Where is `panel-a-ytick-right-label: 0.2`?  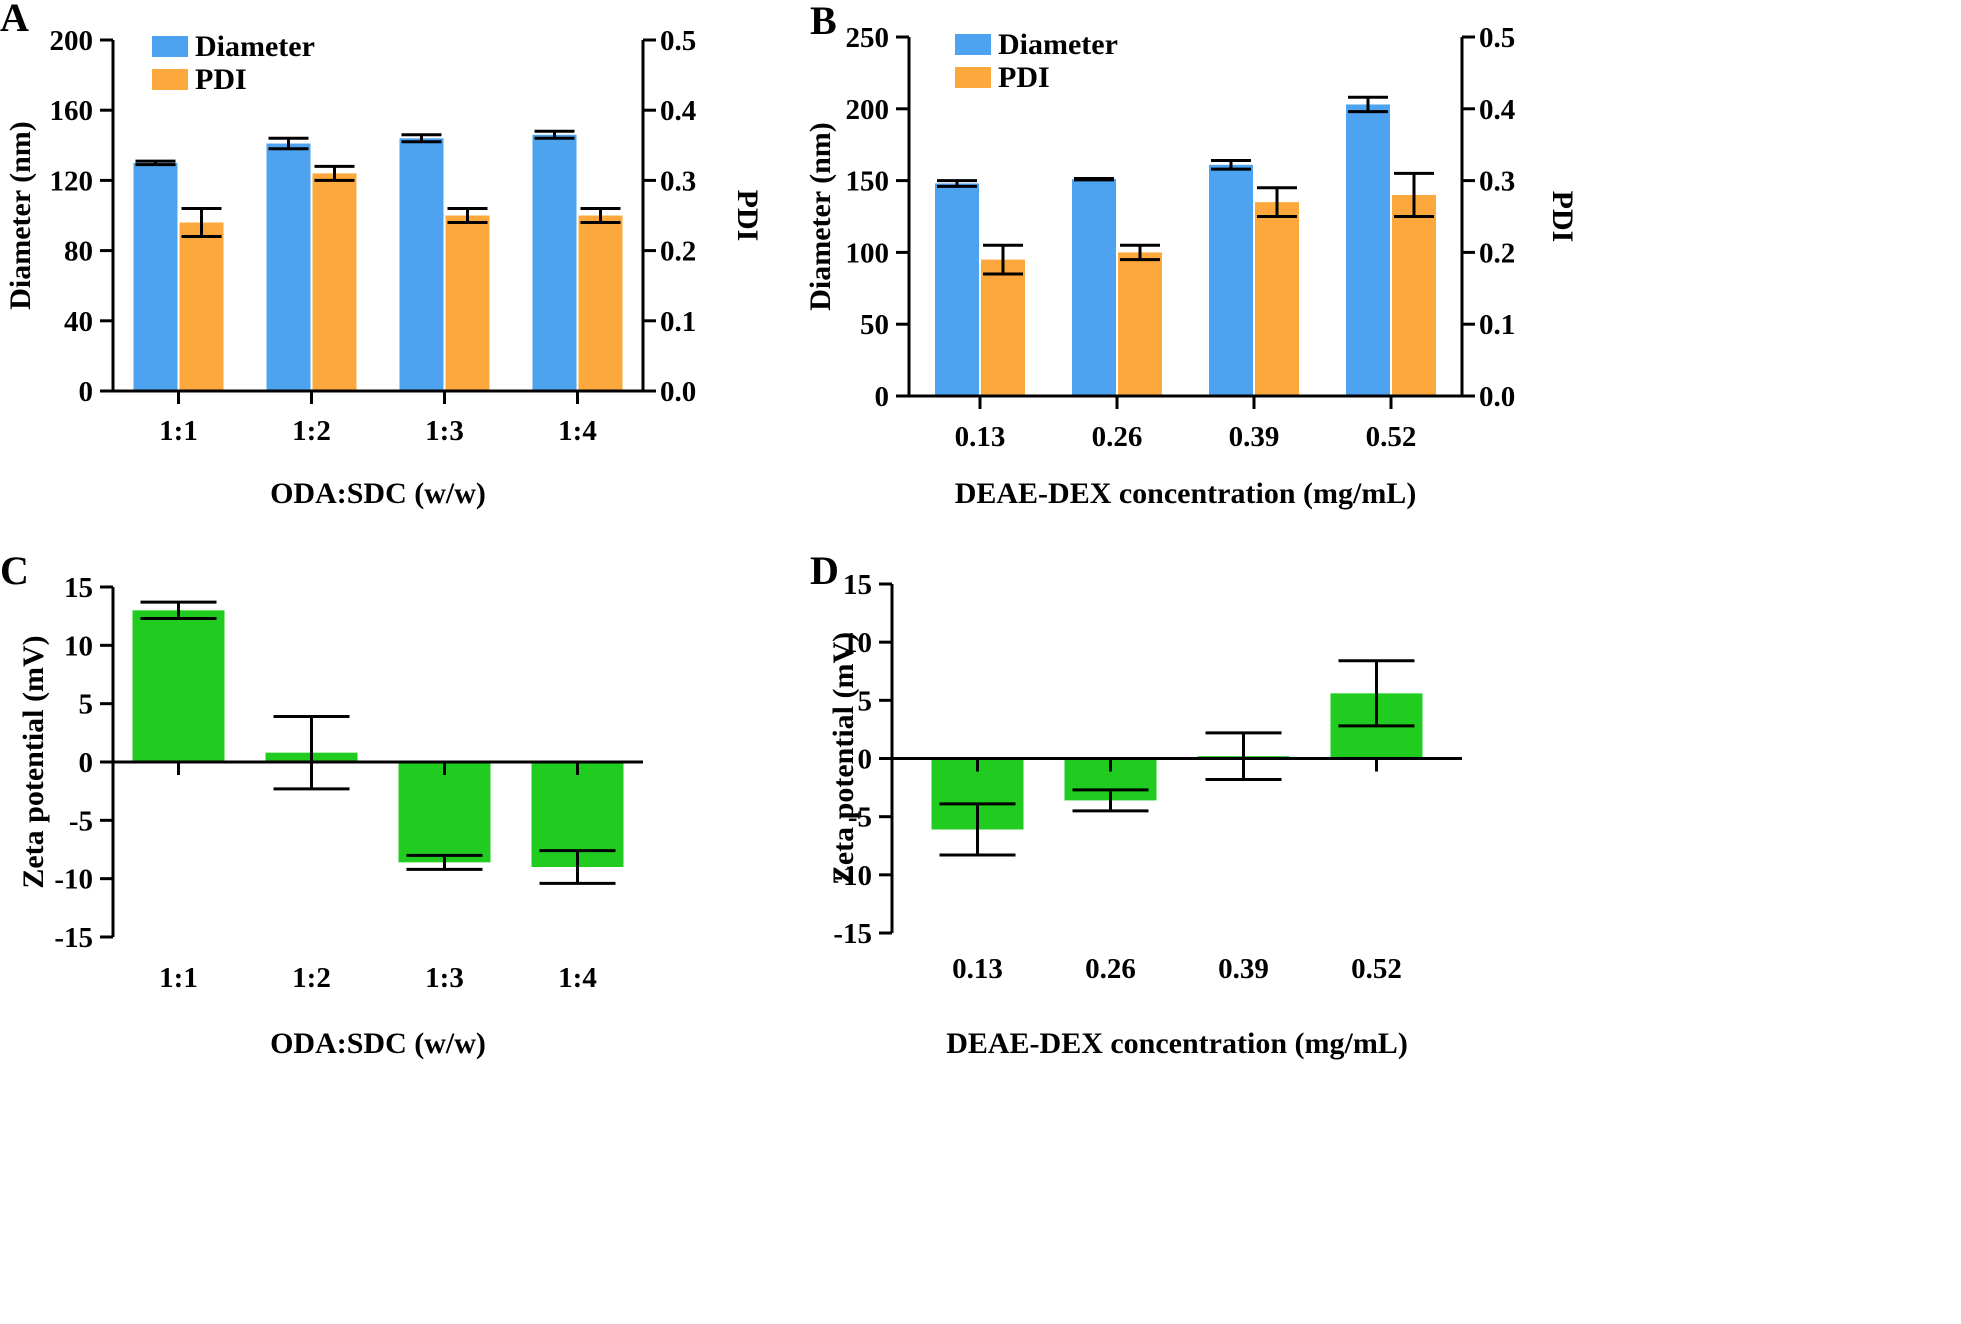
panel-a-ytick-right-label: 0.2 is located at coordinates (678, 252).